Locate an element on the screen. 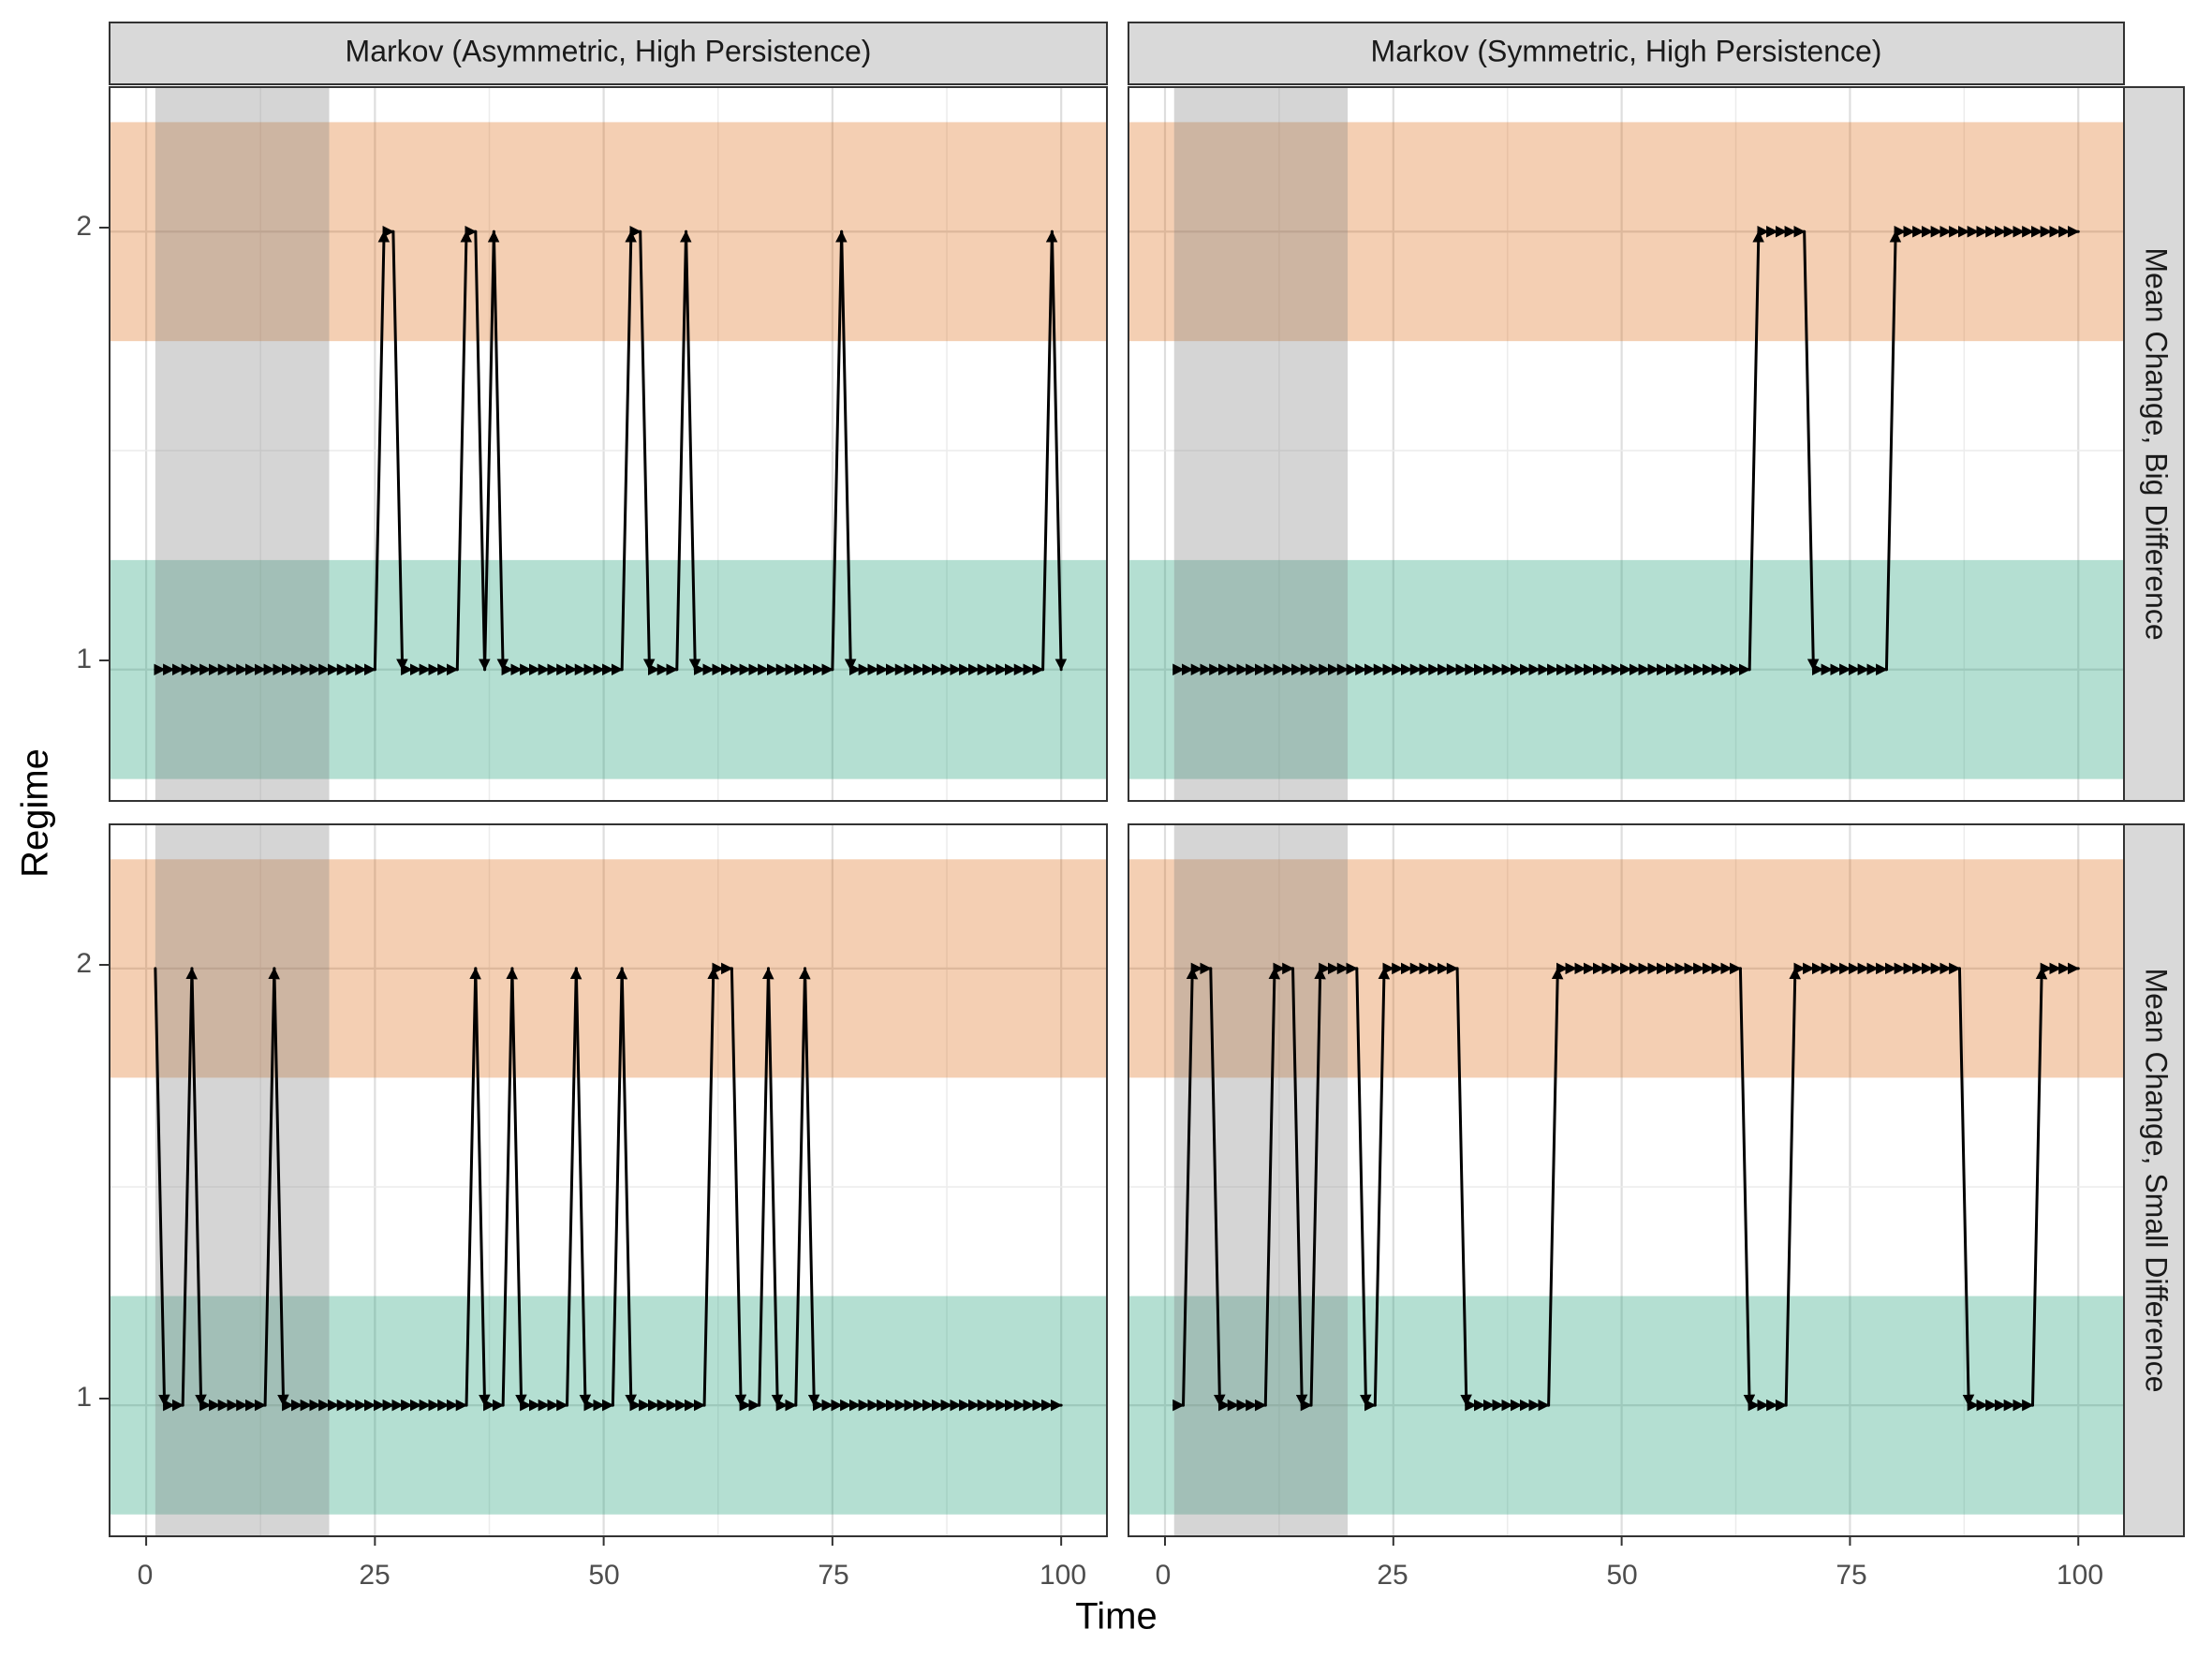 The image size is (2212, 1659). regime-2-band is located at coordinates (609, 232).